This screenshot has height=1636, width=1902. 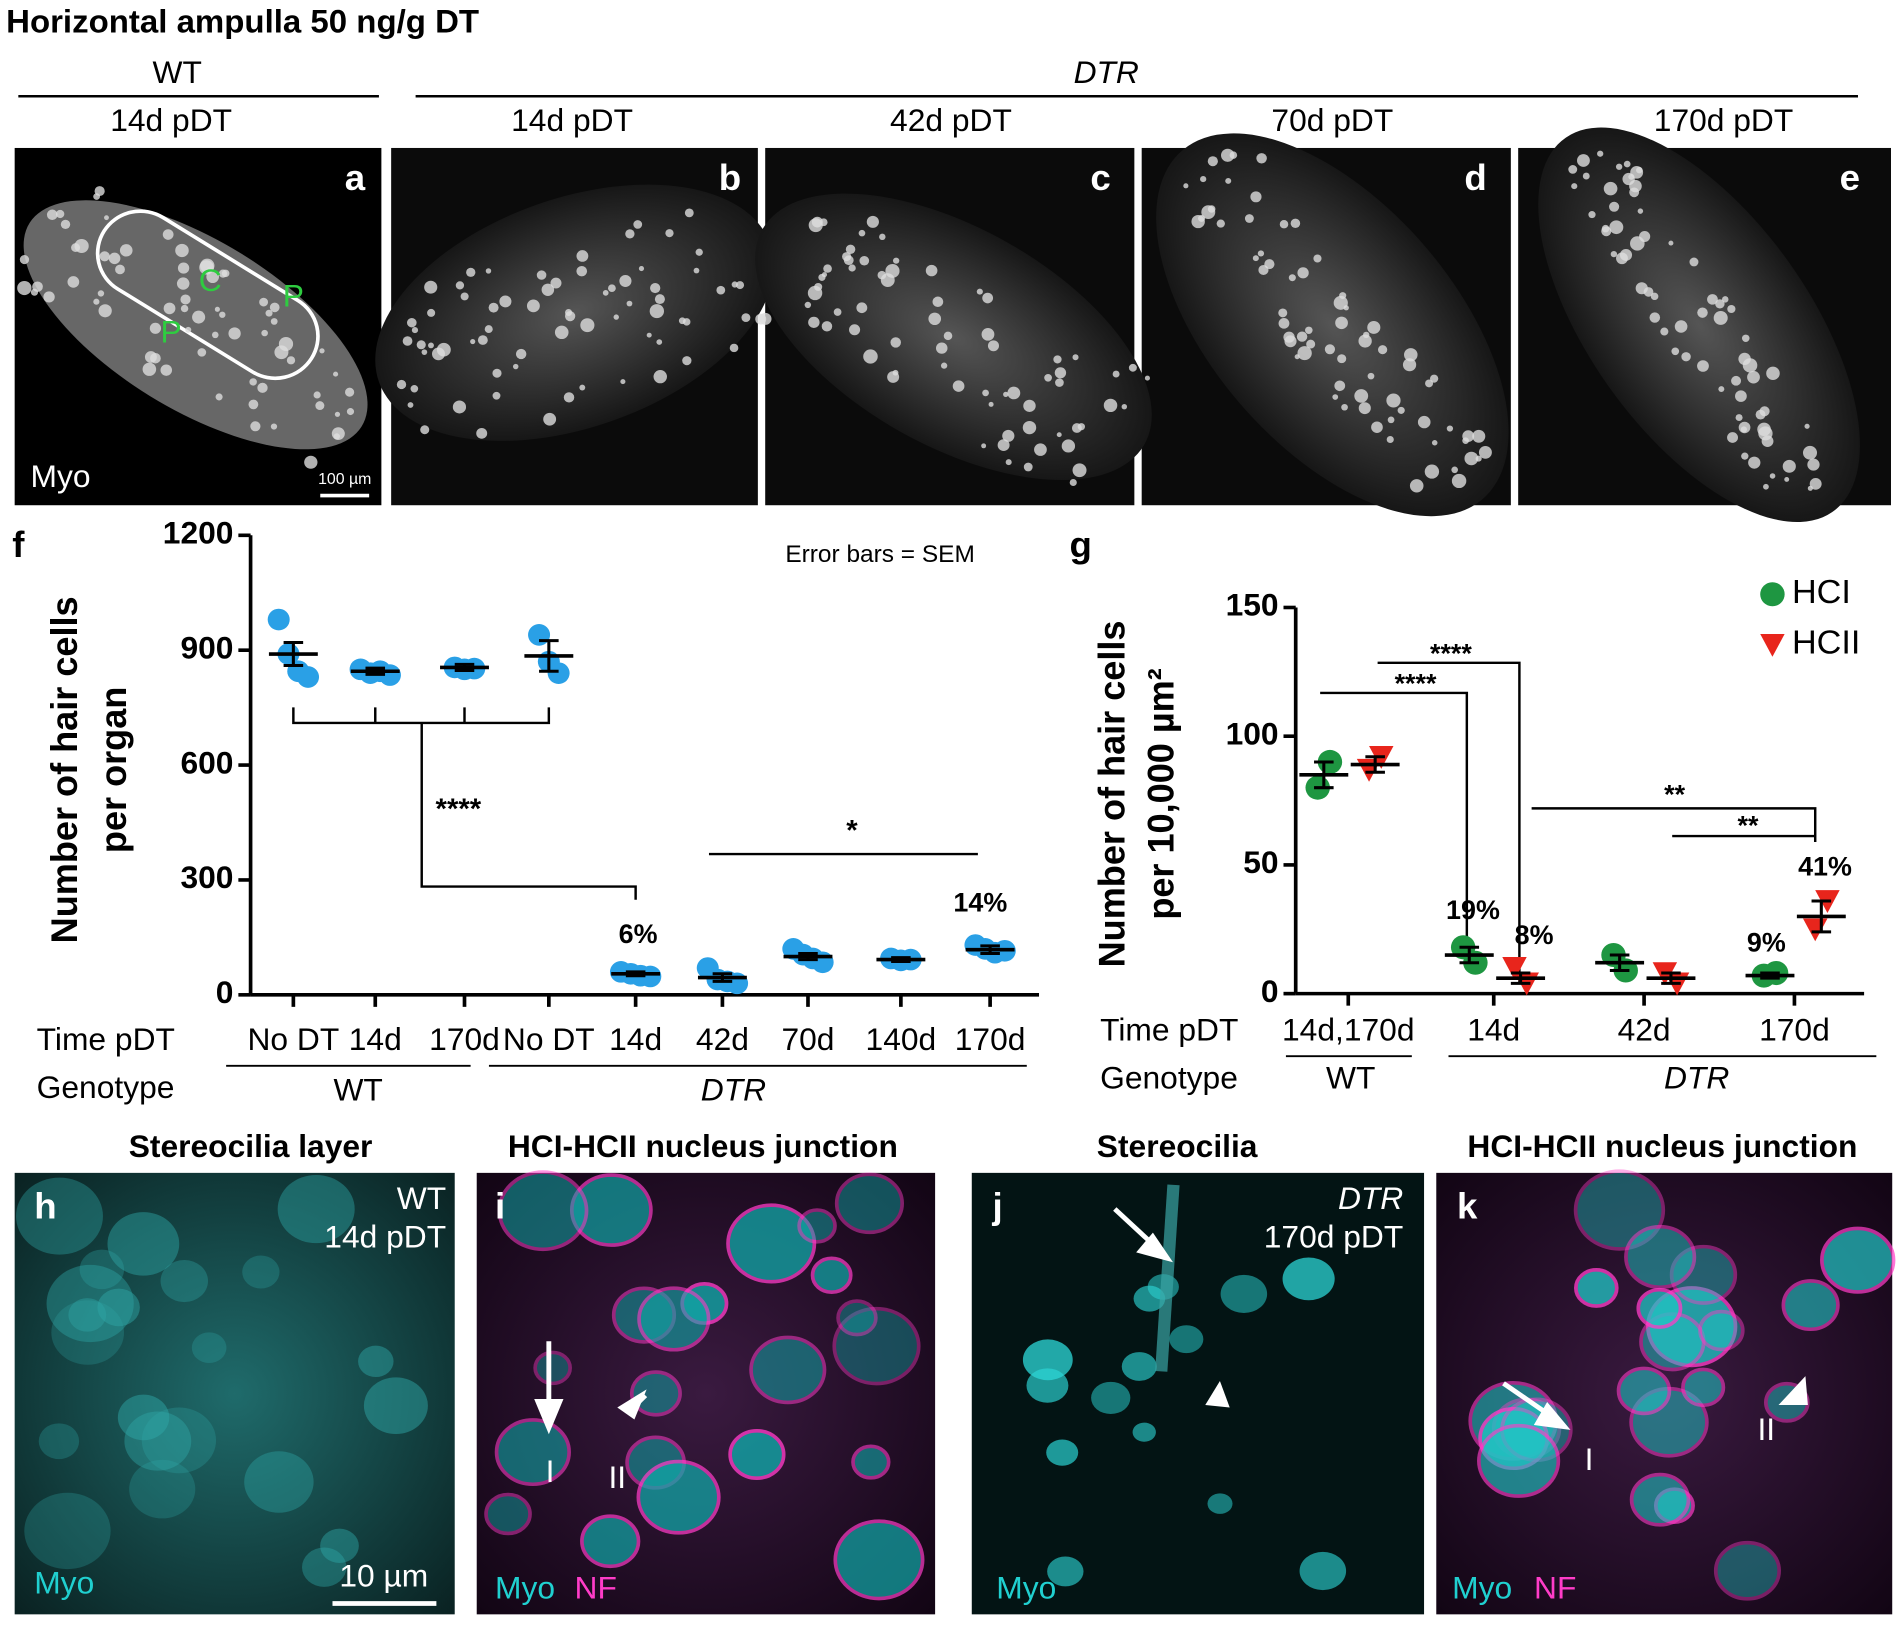 I want to click on annotation: 14%, so click(x=980, y=903).